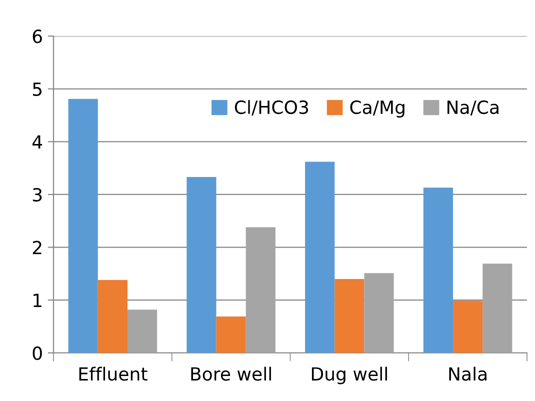 The width and height of the screenshot is (535, 401). Describe the element at coordinates (271, 108) in the screenshot. I see `legend-label: Cl/HCO3` at that location.